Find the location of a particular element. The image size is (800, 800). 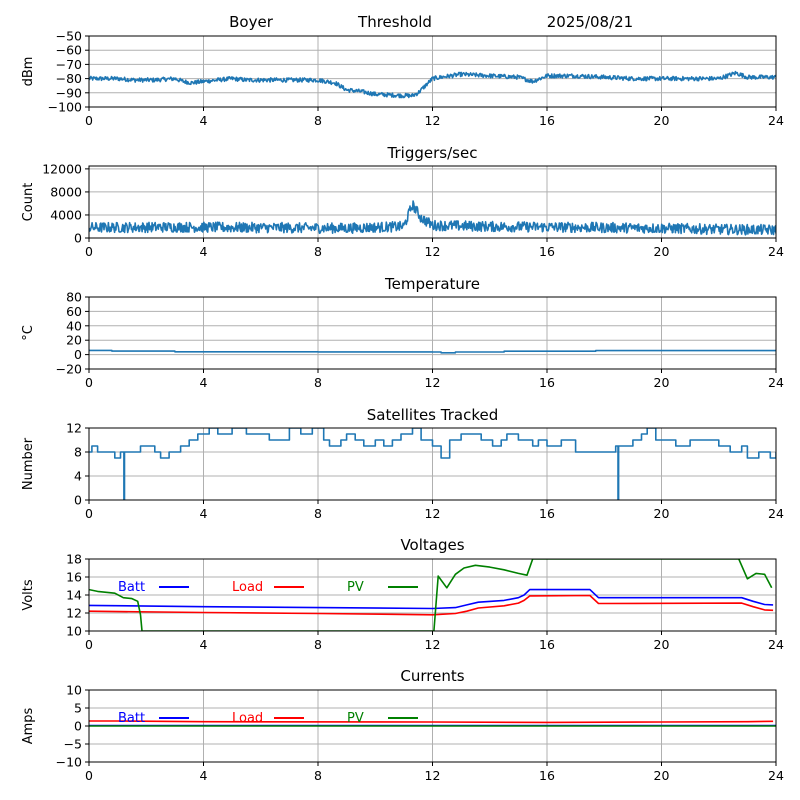

y-tick-label: 80 is located at coordinates (74, 297).